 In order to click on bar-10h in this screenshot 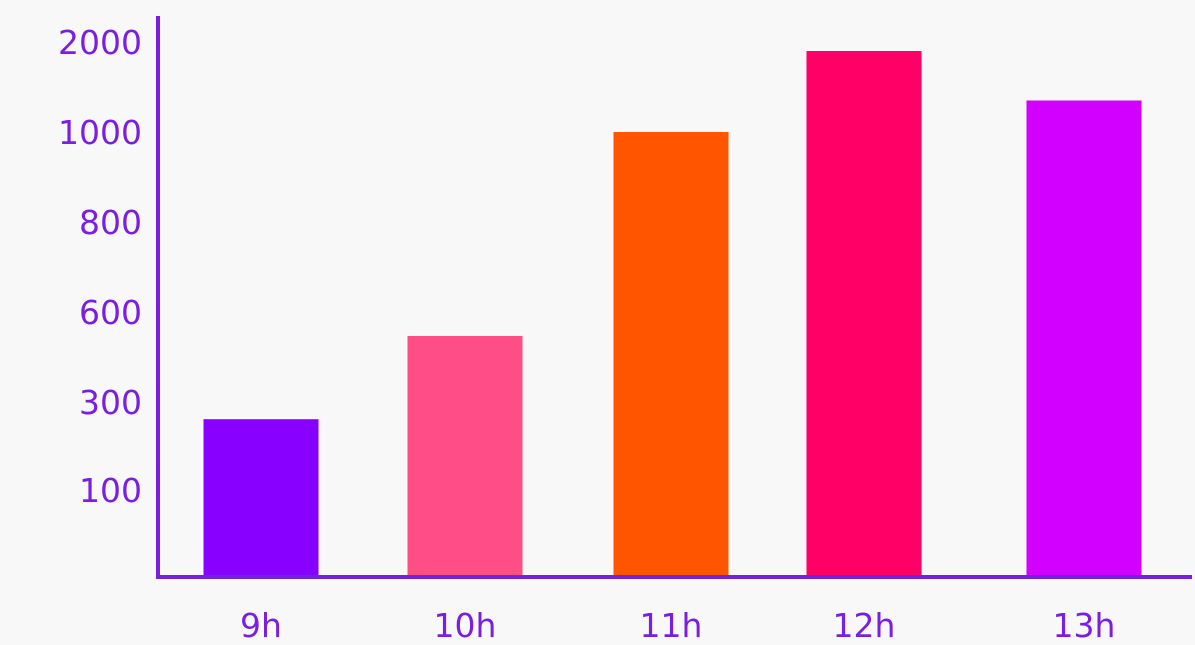, I will do `click(465, 456)`.